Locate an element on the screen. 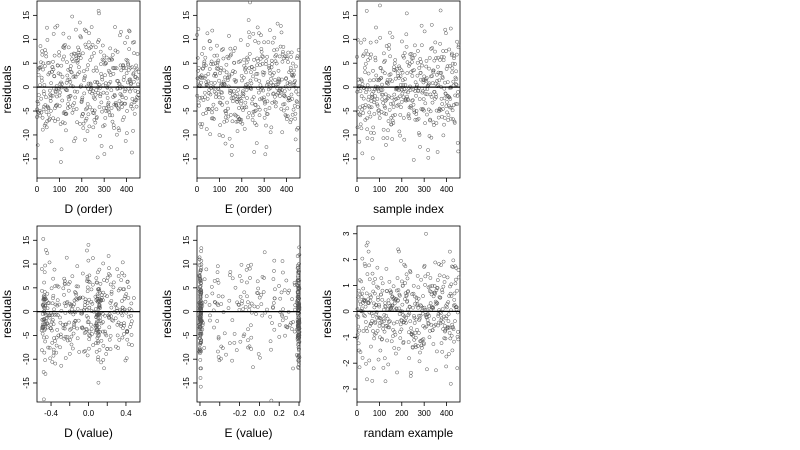 This screenshot has width=800, height=450. x-tick-label: 100 is located at coordinates (60, 189).